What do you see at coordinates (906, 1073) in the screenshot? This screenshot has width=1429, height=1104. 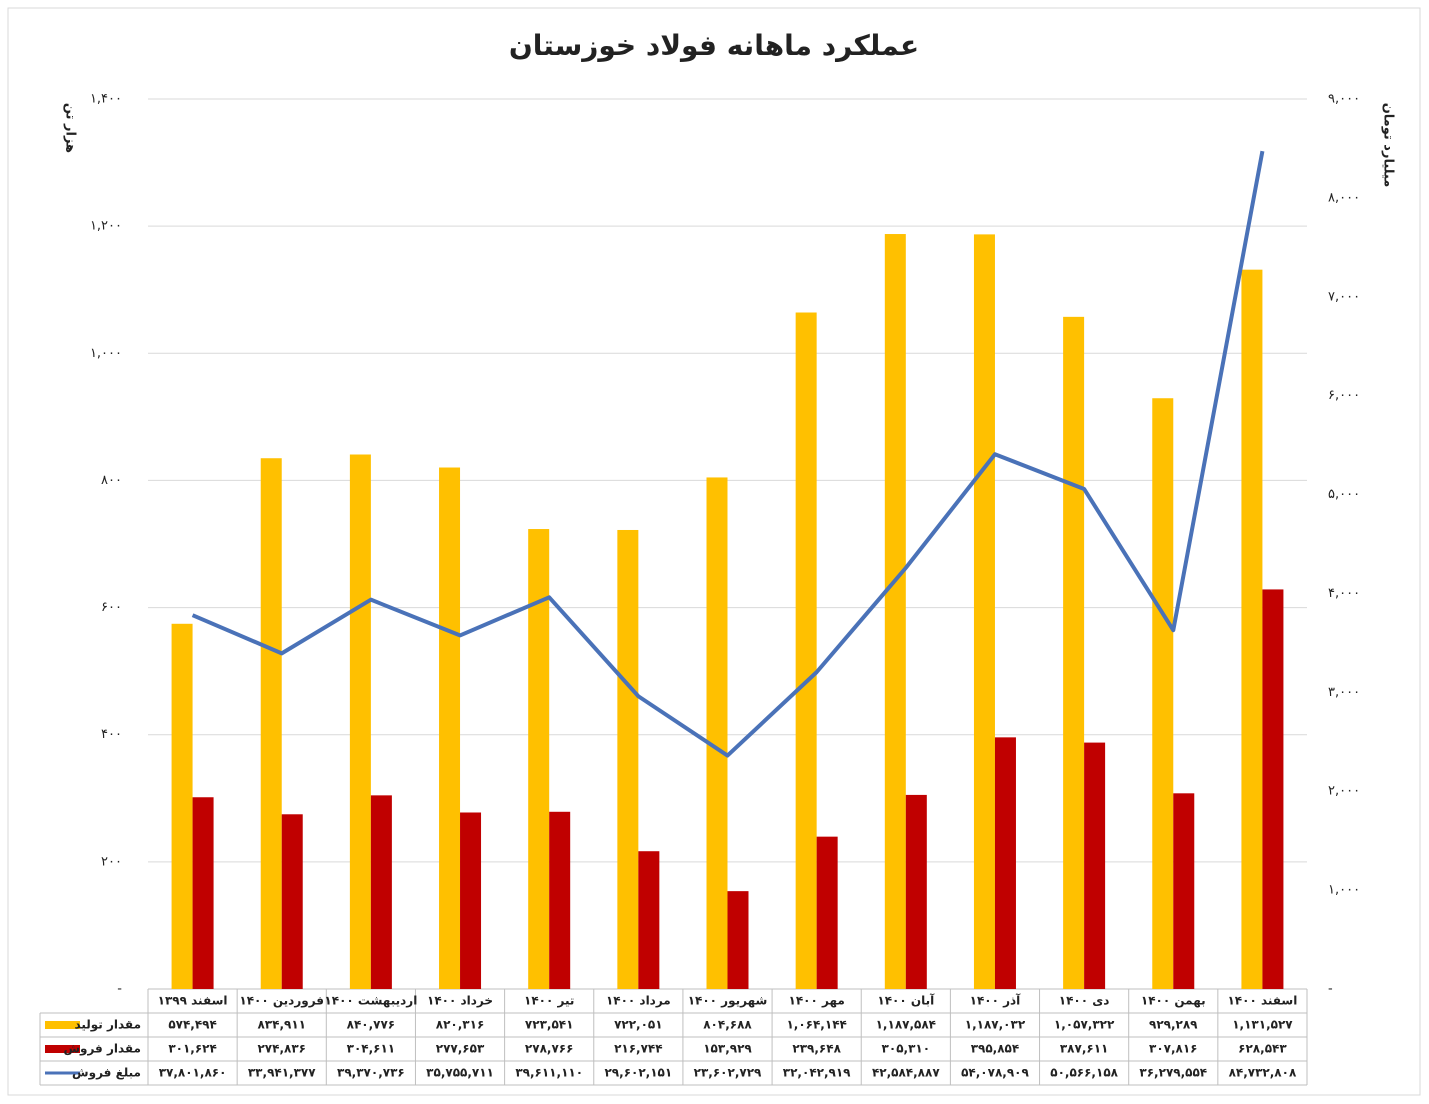 I see `table-value: ۴۲,۵۸۴,۸۸۷` at bounding box center [906, 1073].